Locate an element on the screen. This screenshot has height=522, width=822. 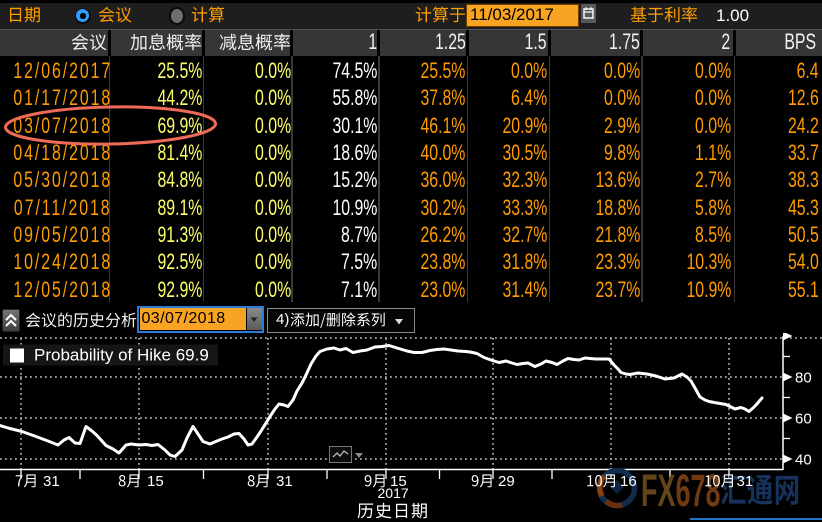
svg-text: 60 is located at coordinates (803, 419).